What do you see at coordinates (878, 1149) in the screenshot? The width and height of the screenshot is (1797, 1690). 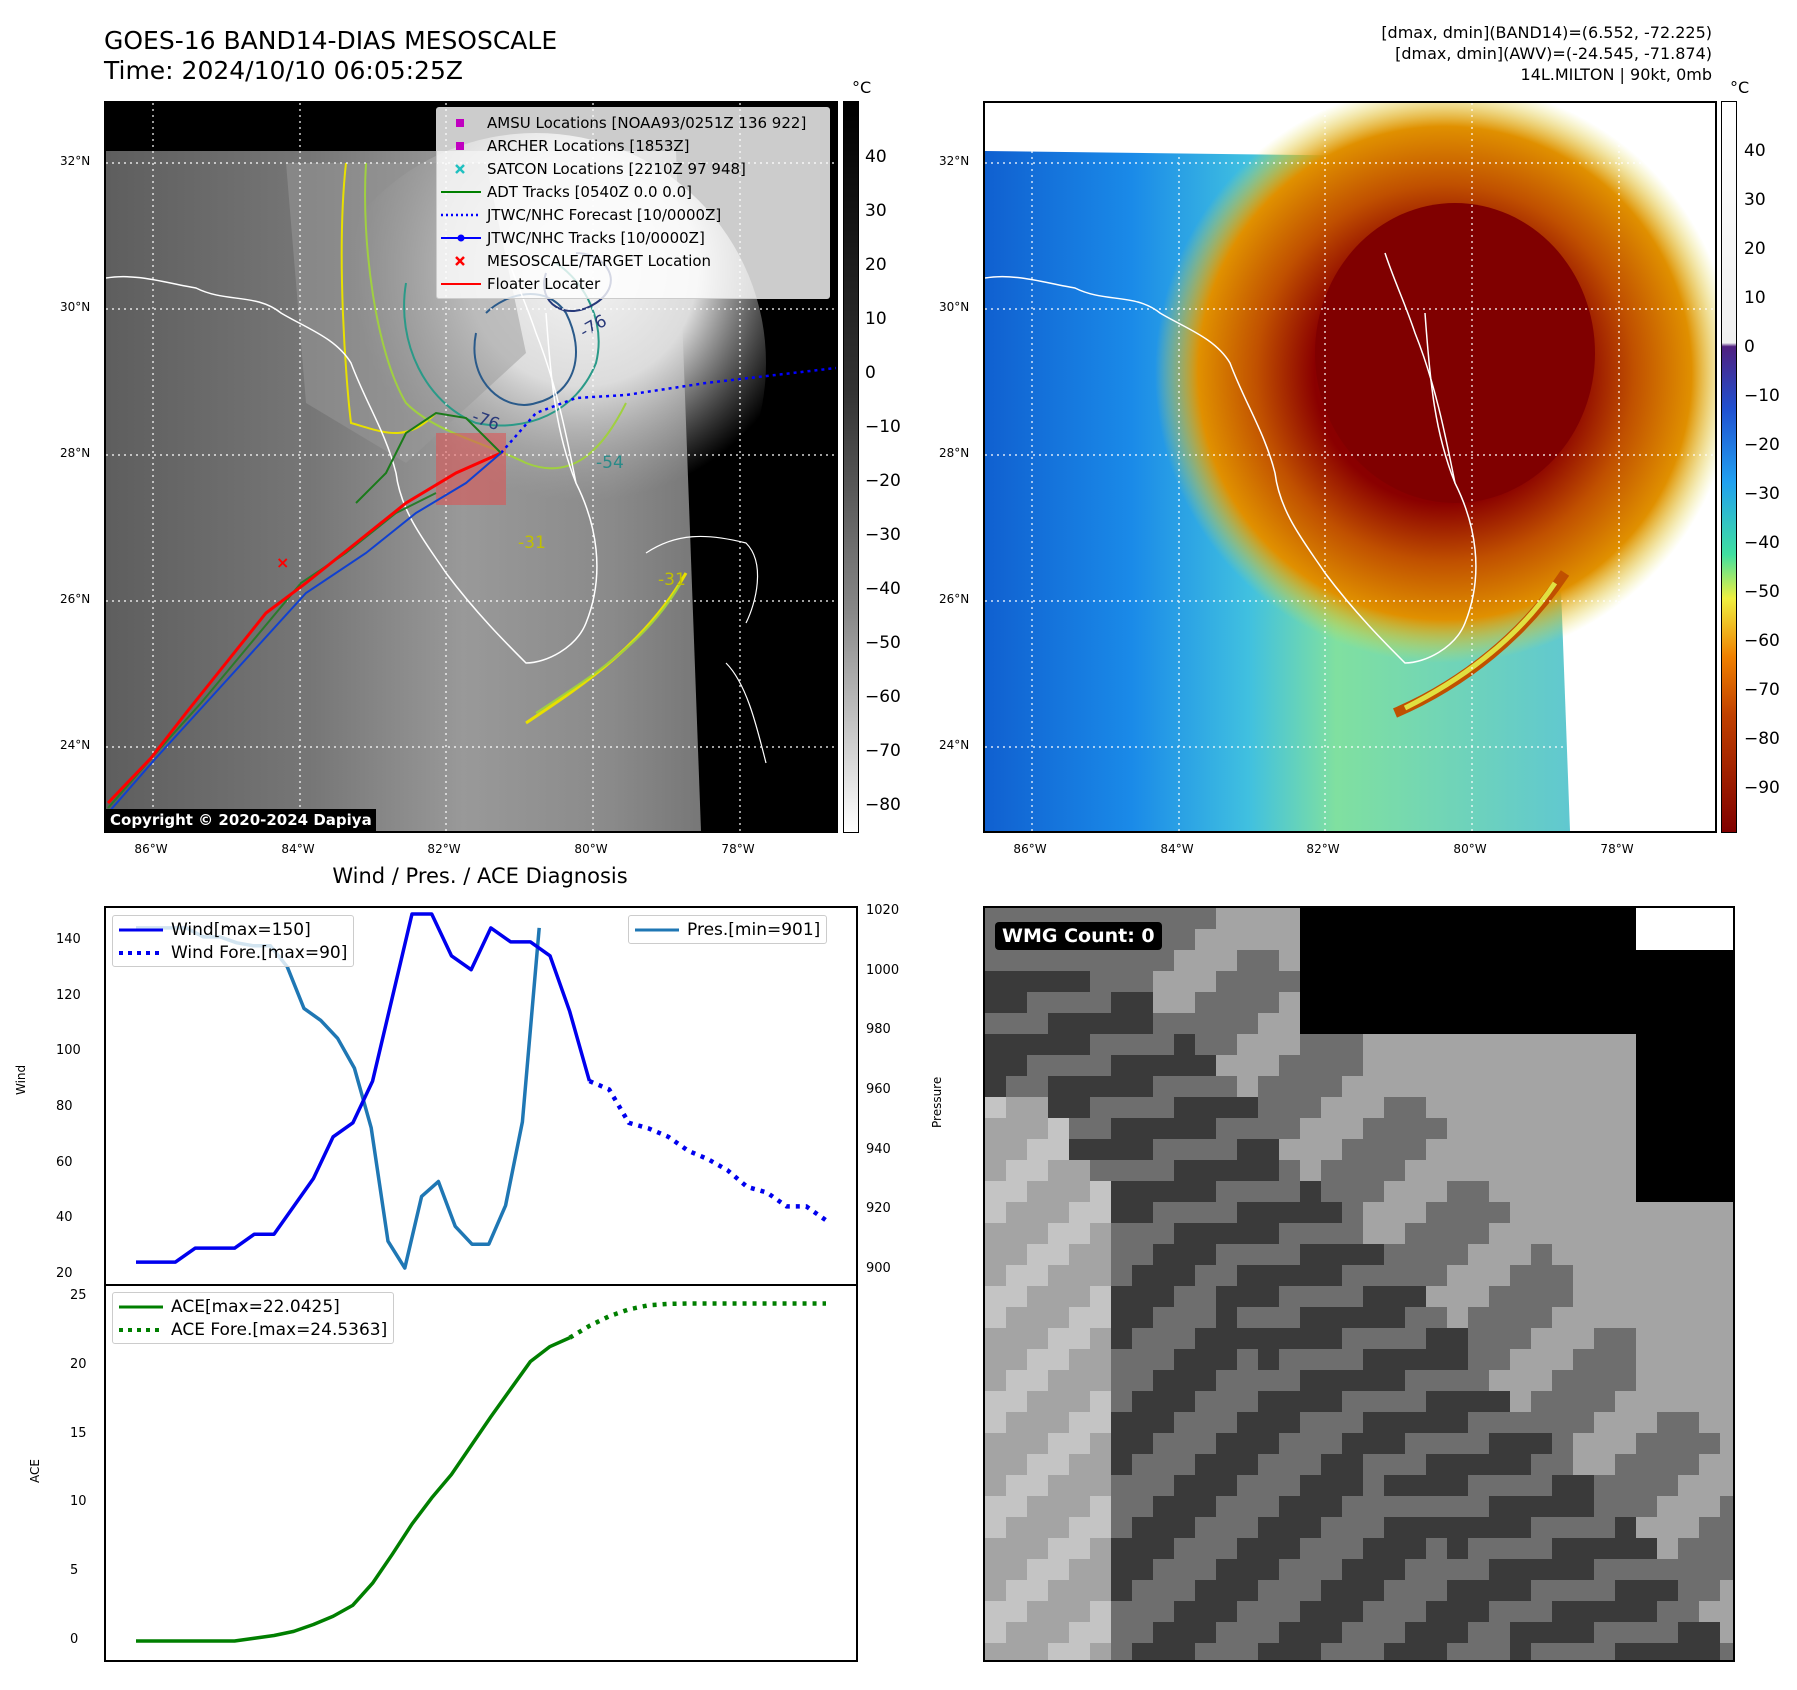 I see `pres-tick-label: 940` at bounding box center [878, 1149].